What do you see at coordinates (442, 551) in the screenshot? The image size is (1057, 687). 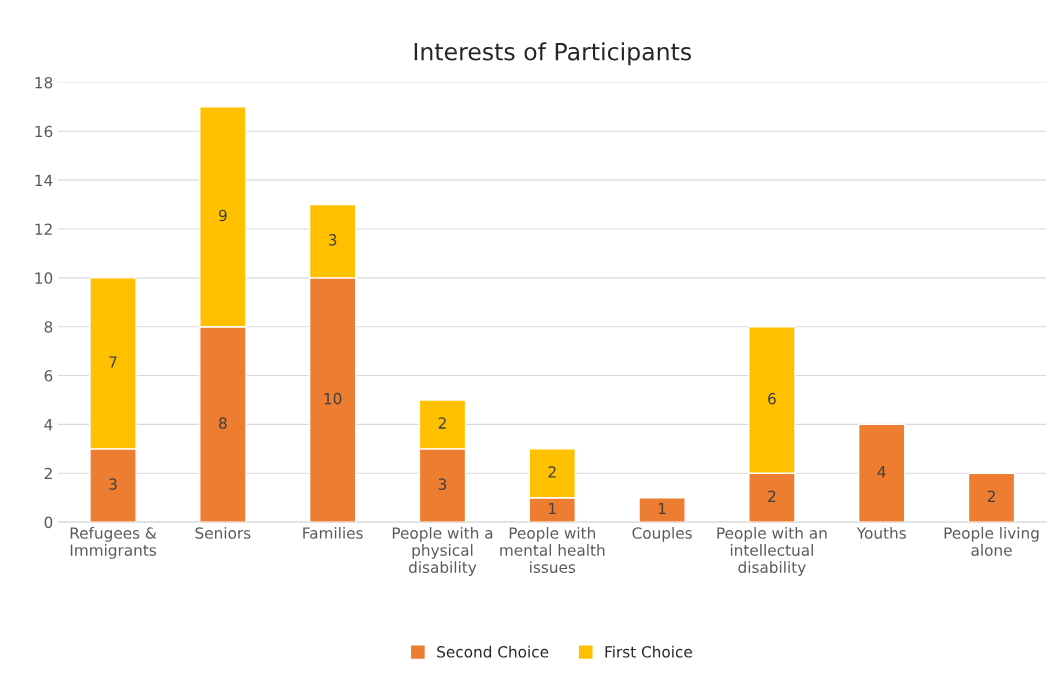 I see `x-tick-label: People with a physical disability` at bounding box center [442, 551].